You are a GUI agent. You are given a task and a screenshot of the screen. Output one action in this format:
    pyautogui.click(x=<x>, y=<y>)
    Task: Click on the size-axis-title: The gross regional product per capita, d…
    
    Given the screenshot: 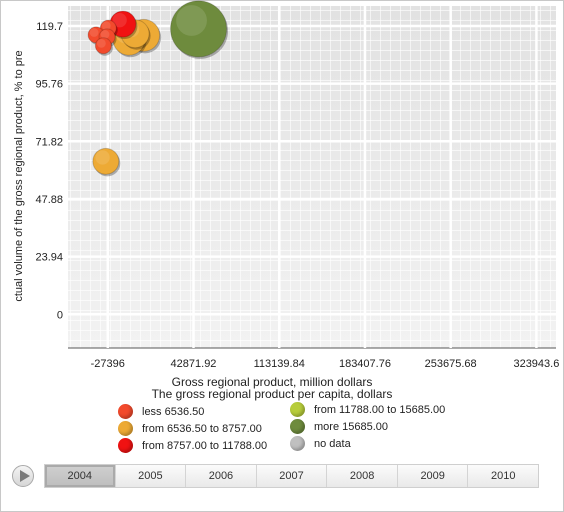 What is the action you would take?
    pyautogui.click(x=272, y=394)
    